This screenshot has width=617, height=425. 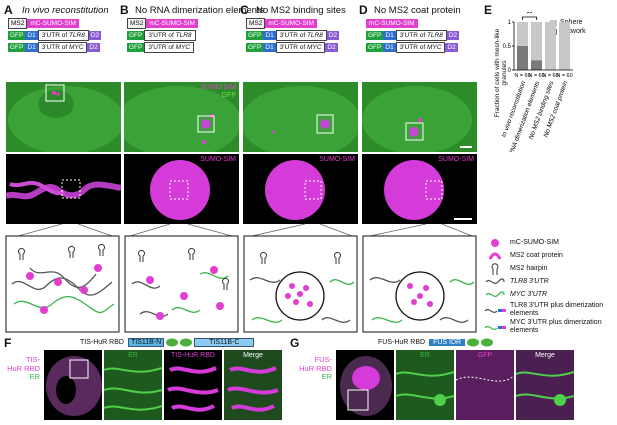 What do you see at coordinates (485, 355) in the screenshot?
I see `panel-g-t2: GFP` at bounding box center [485, 355].